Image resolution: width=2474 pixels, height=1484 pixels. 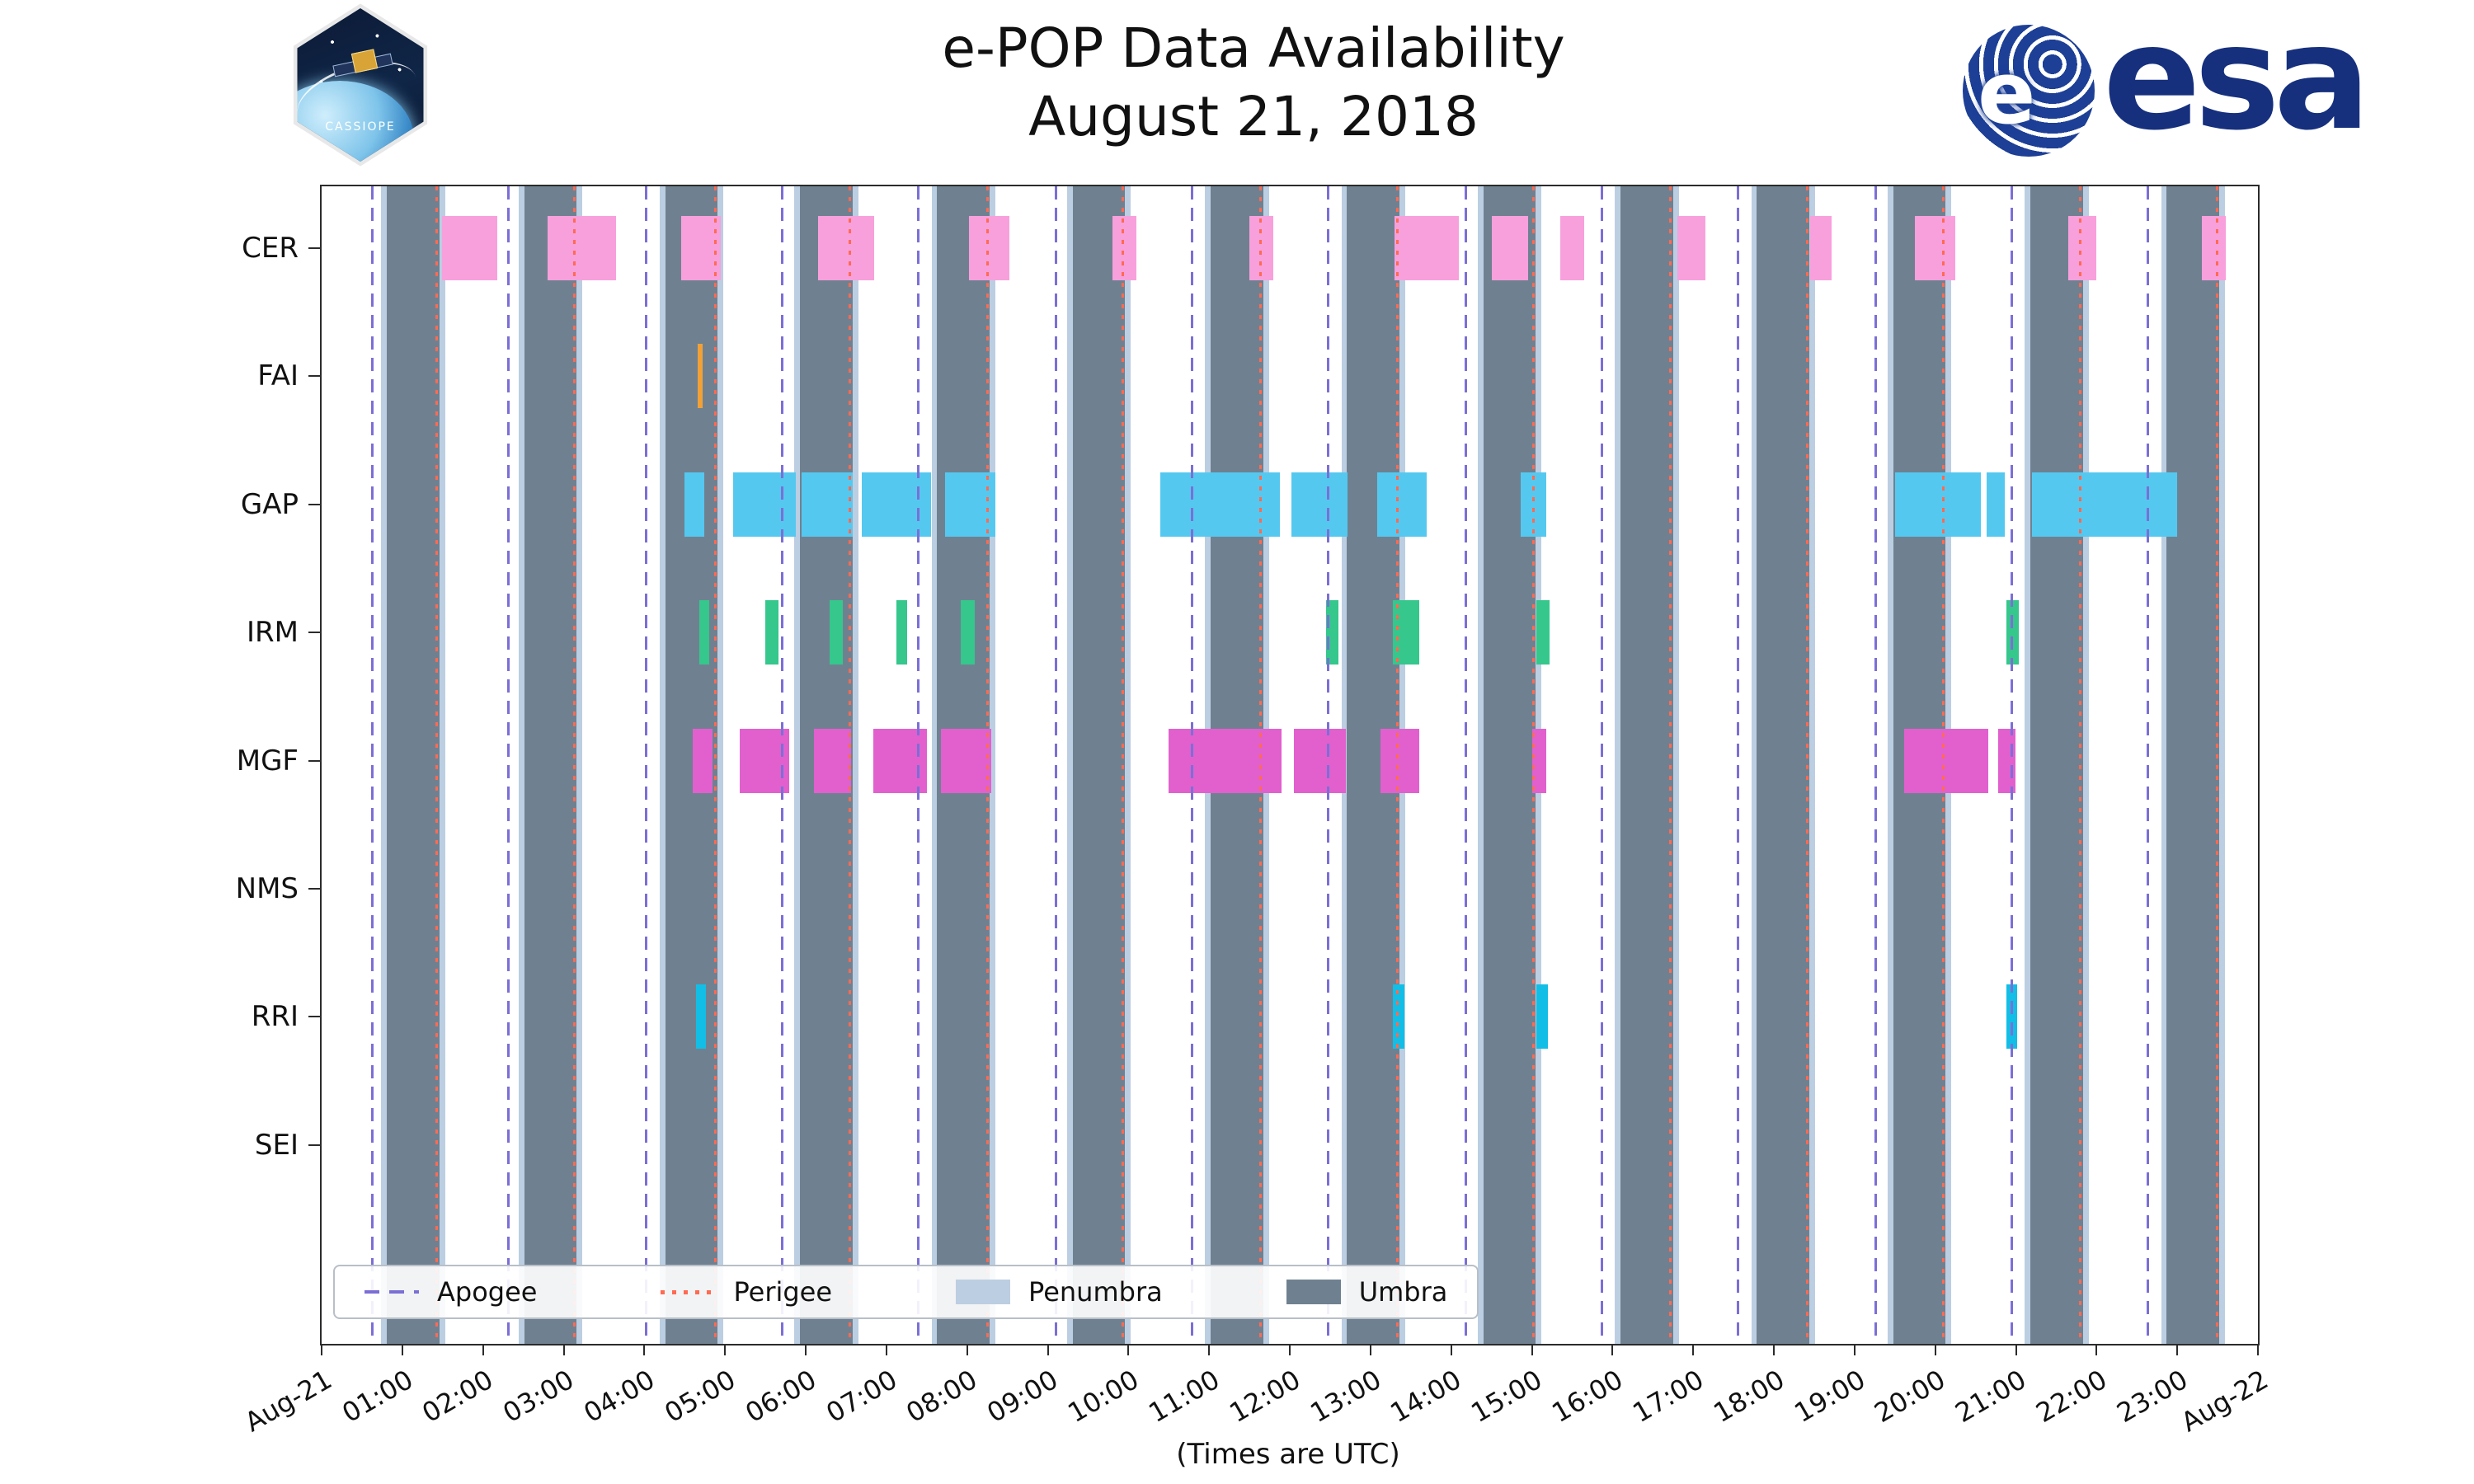 I want to click on legend: Apogee Perigee Penumbra Umbra, so click(x=906, y=1292).